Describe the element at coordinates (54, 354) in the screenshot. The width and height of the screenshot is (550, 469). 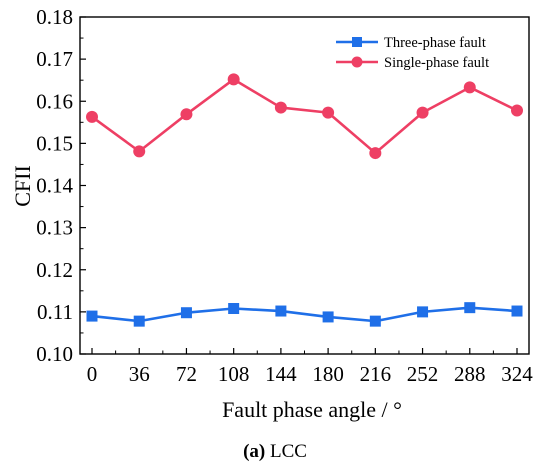
I see `y-tick-label: 0.10` at that location.